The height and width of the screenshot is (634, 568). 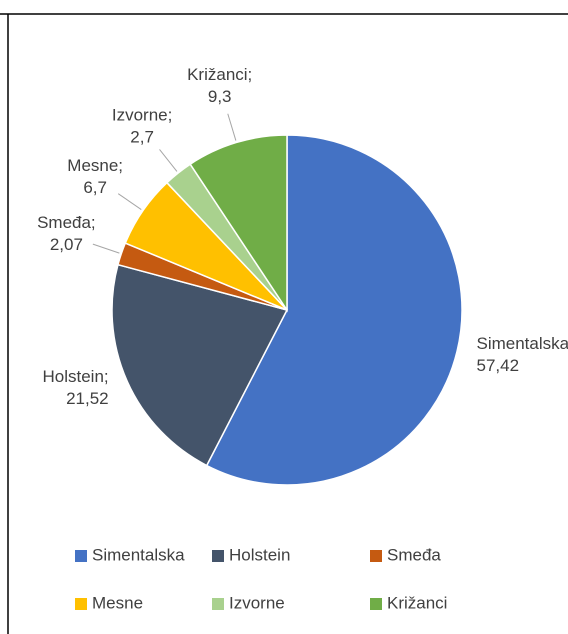 What do you see at coordinates (259, 554) in the screenshot?
I see `legend-label: Holstein` at bounding box center [259, 554].